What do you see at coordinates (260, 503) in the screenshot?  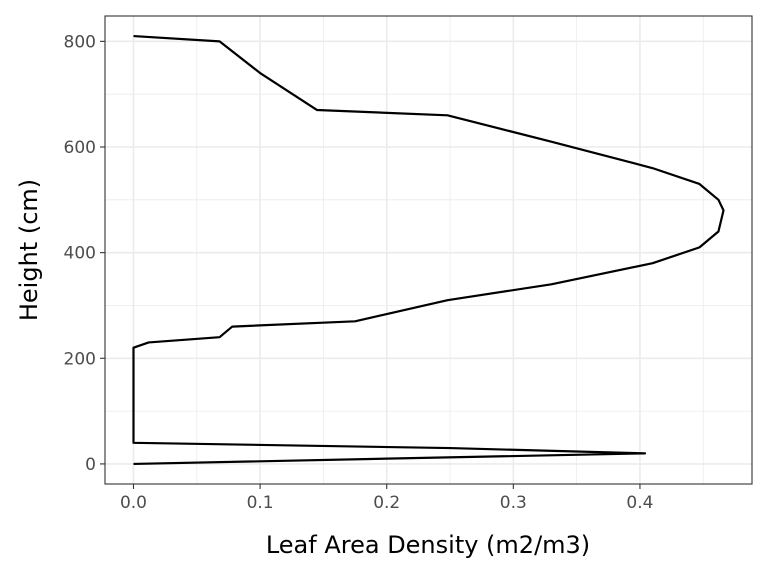 I see `x-tick-label: 0.1` at bounding box center [260, 503].